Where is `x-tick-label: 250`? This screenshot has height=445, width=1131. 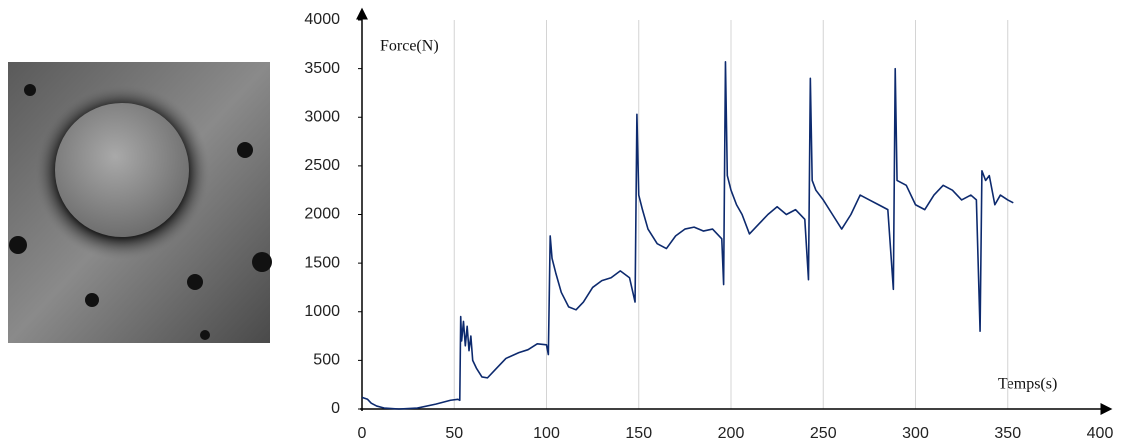
x-tick-label: 250 is located at coordinates (823, 433).